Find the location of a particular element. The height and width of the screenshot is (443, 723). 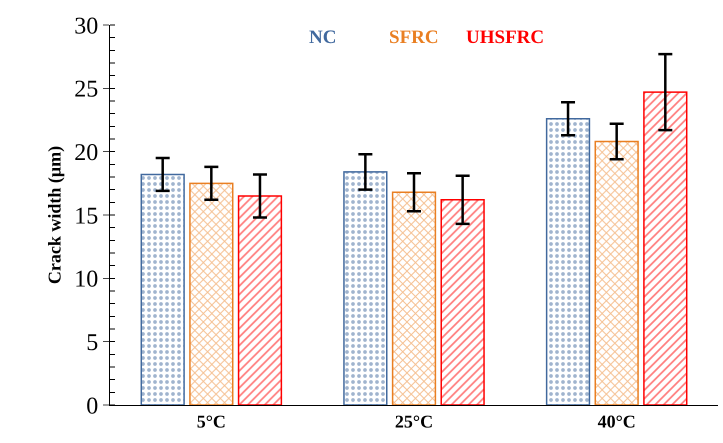

y-tick-label: 10 is located at coordinates (86, 279).